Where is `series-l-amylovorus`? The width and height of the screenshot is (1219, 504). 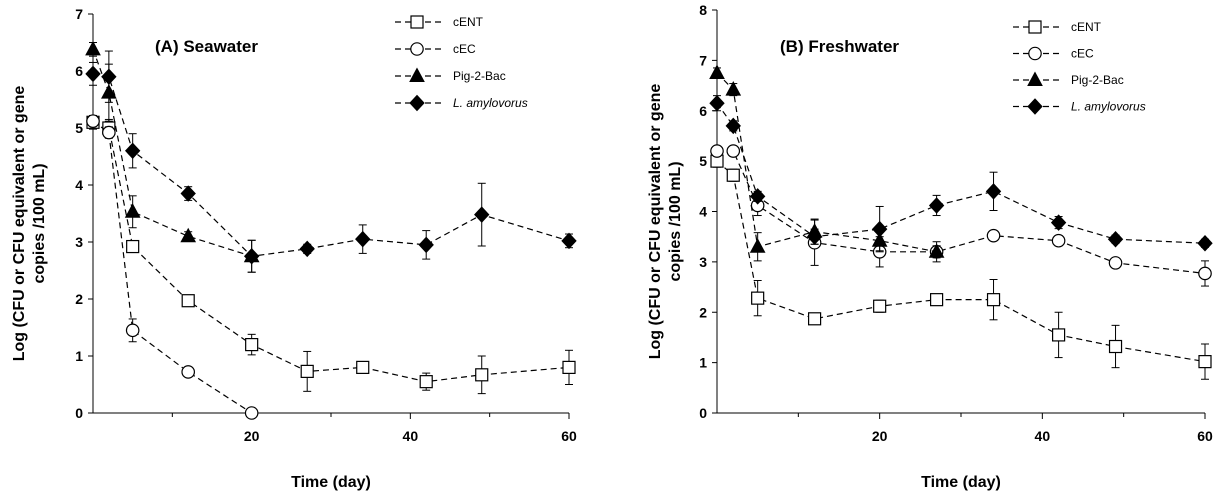 series-l-amylovorus is located at coordinates (961, 173).